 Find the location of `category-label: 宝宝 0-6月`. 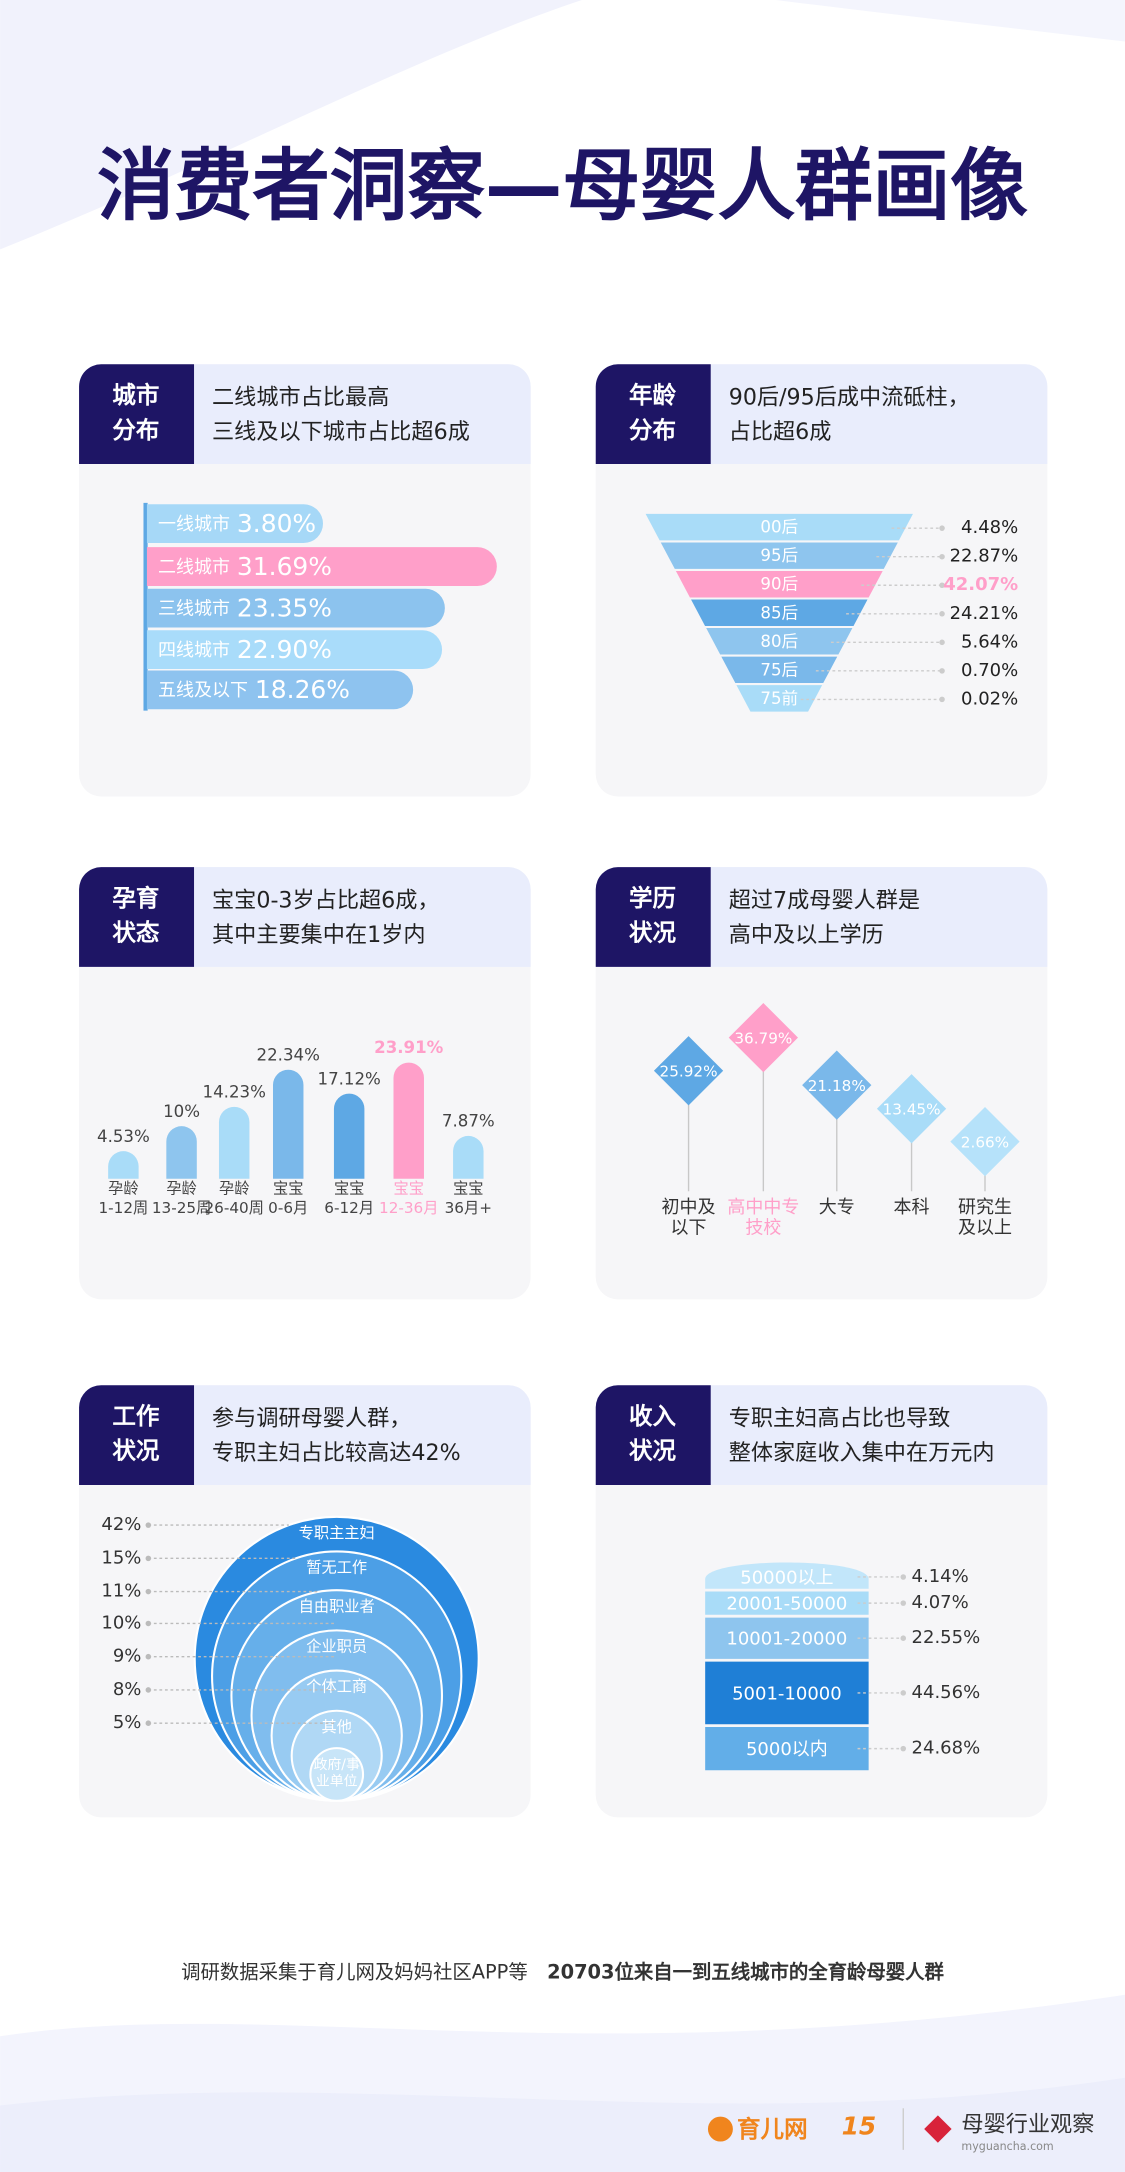

category-label: 宝宝 0-6月 is located at coordinates (288, 1197).